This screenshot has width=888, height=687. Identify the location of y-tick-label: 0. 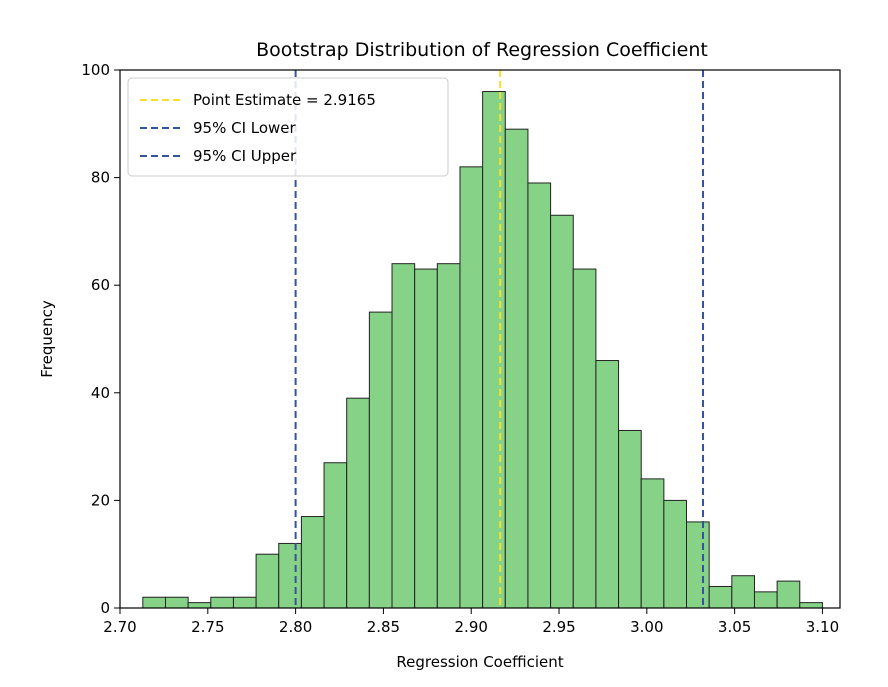
(105, 608).